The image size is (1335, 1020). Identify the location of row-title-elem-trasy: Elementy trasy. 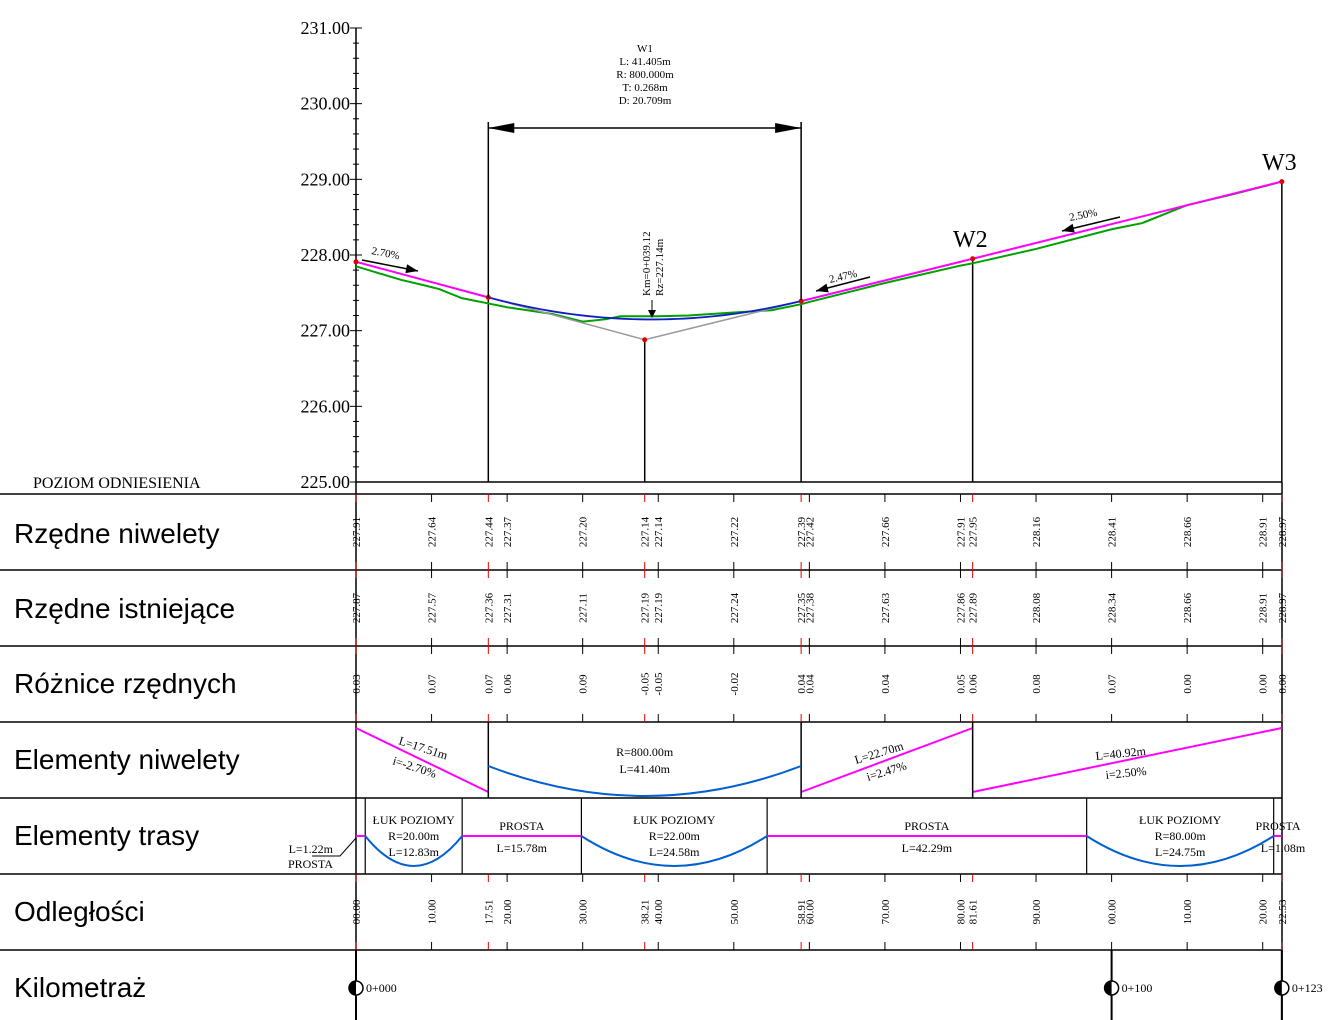
(106, 835).